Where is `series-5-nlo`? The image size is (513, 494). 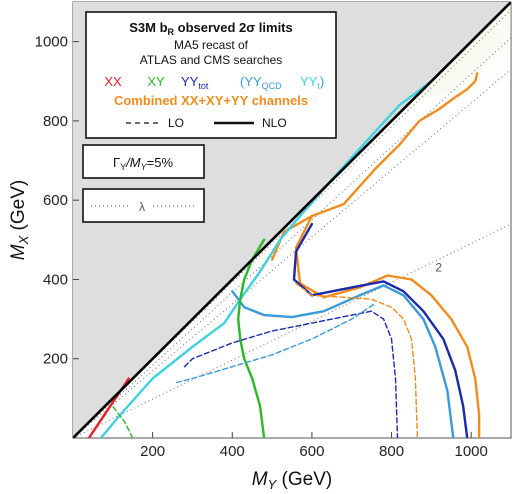
series-5-nlo is located at coordinates (251, 338).